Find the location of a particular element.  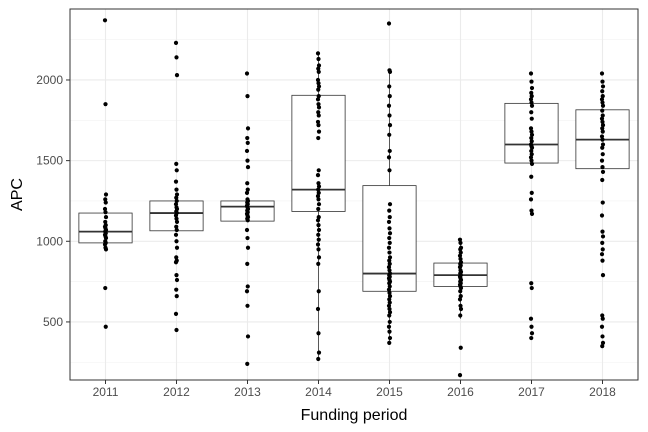

x-tick-label: 2012 is located at coordinates (176, 392).